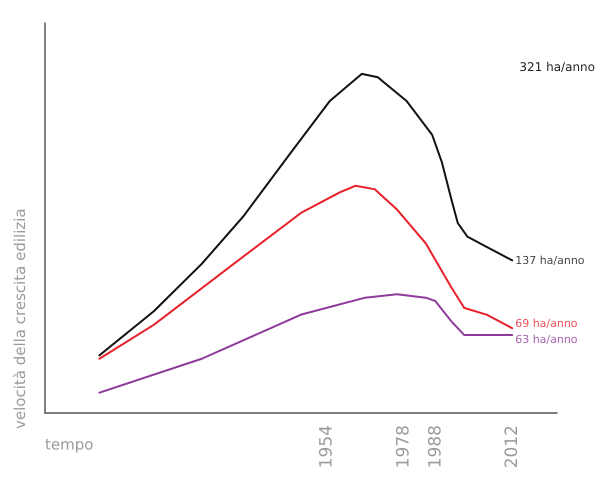  I want to click on annotation: 321 ha/anno, so click(557, 67).